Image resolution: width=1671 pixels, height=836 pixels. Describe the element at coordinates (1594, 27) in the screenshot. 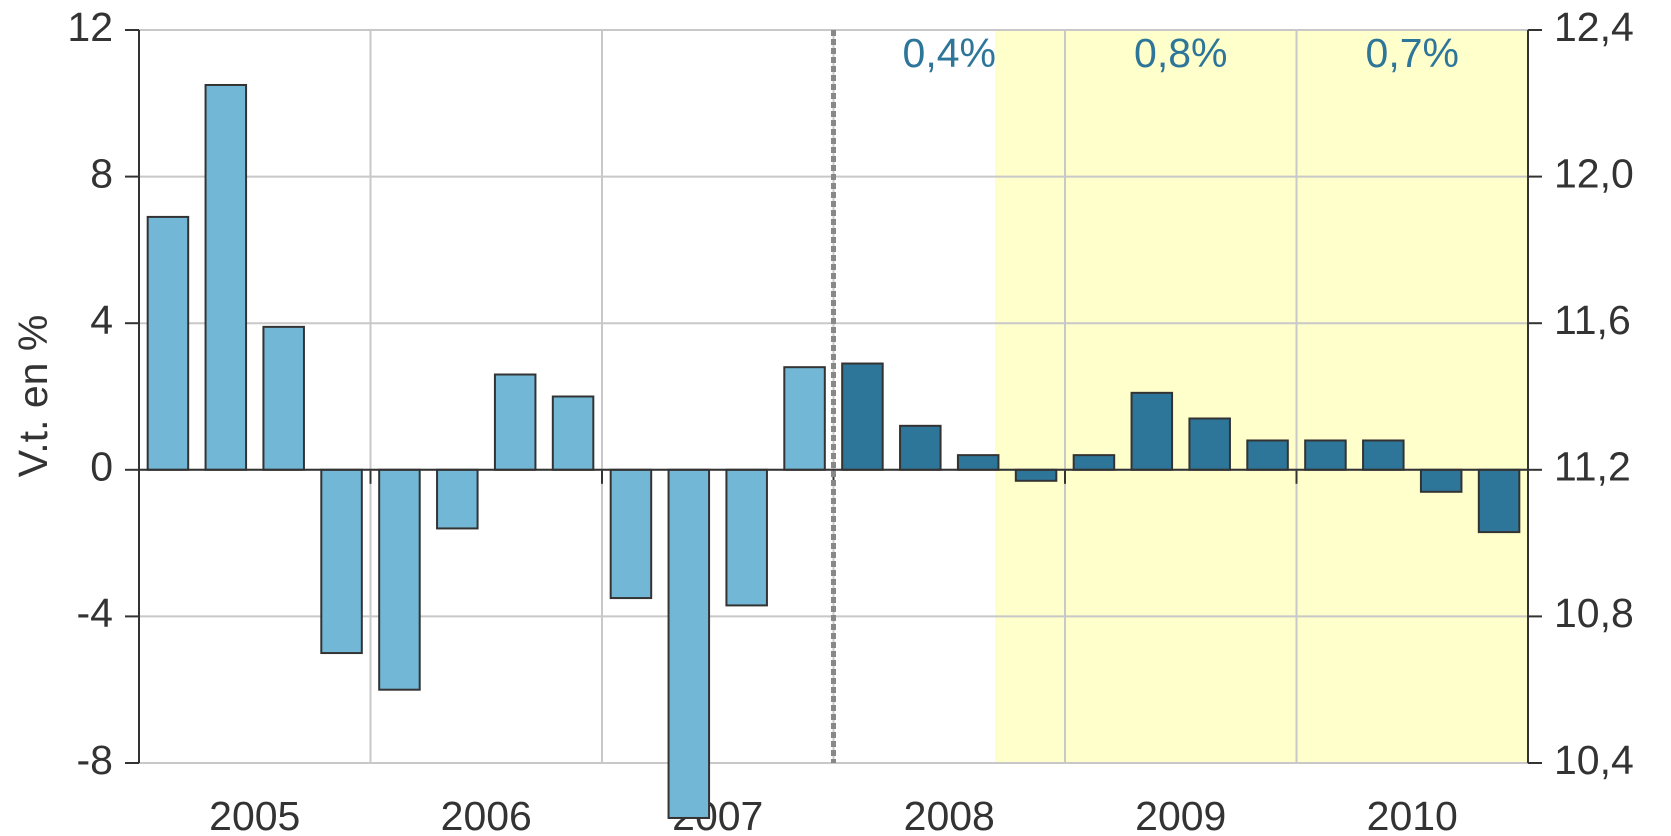

I see `y2-tick-label: 12,4` at that location.